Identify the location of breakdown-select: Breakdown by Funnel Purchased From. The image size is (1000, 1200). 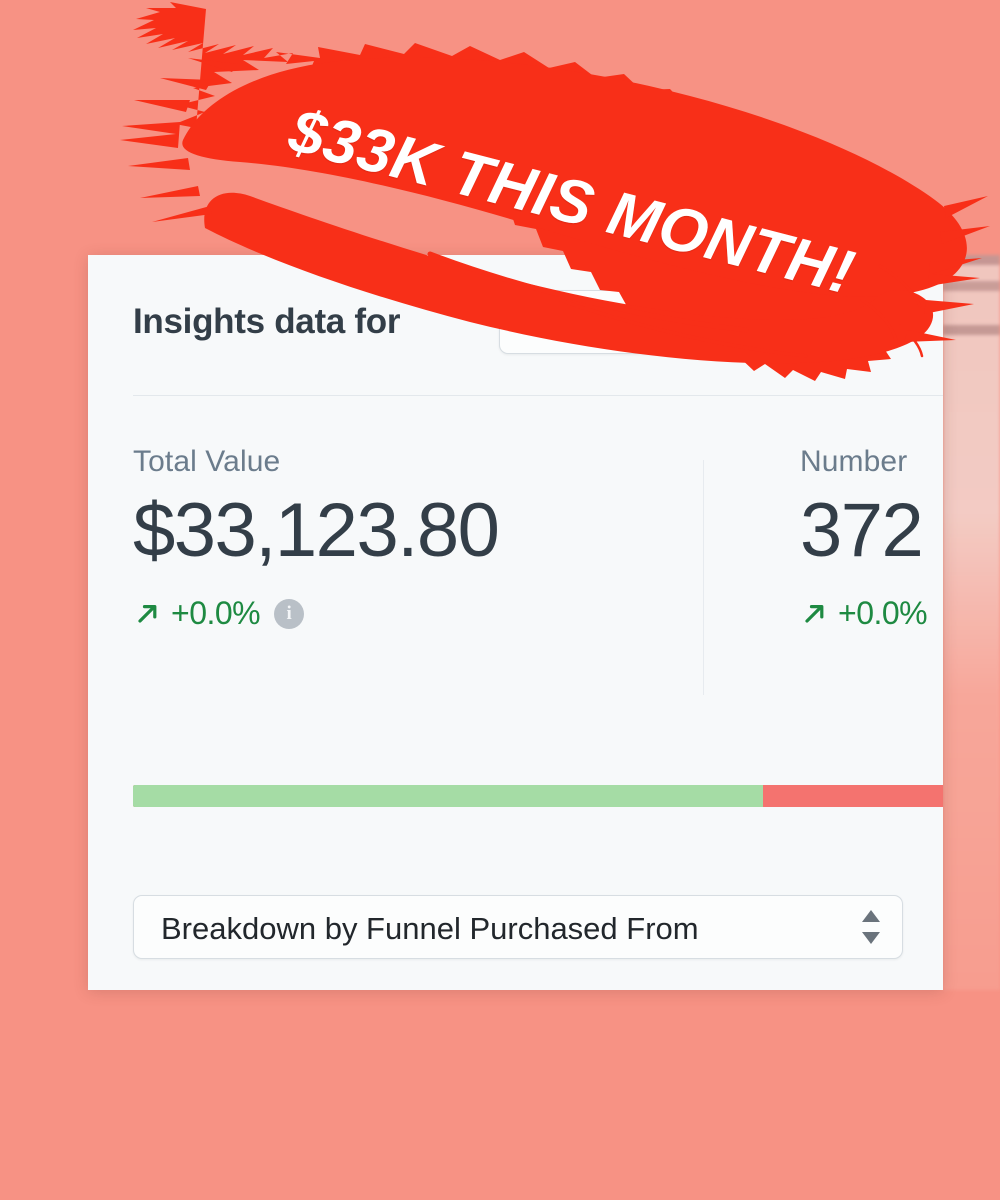
(518, 927).